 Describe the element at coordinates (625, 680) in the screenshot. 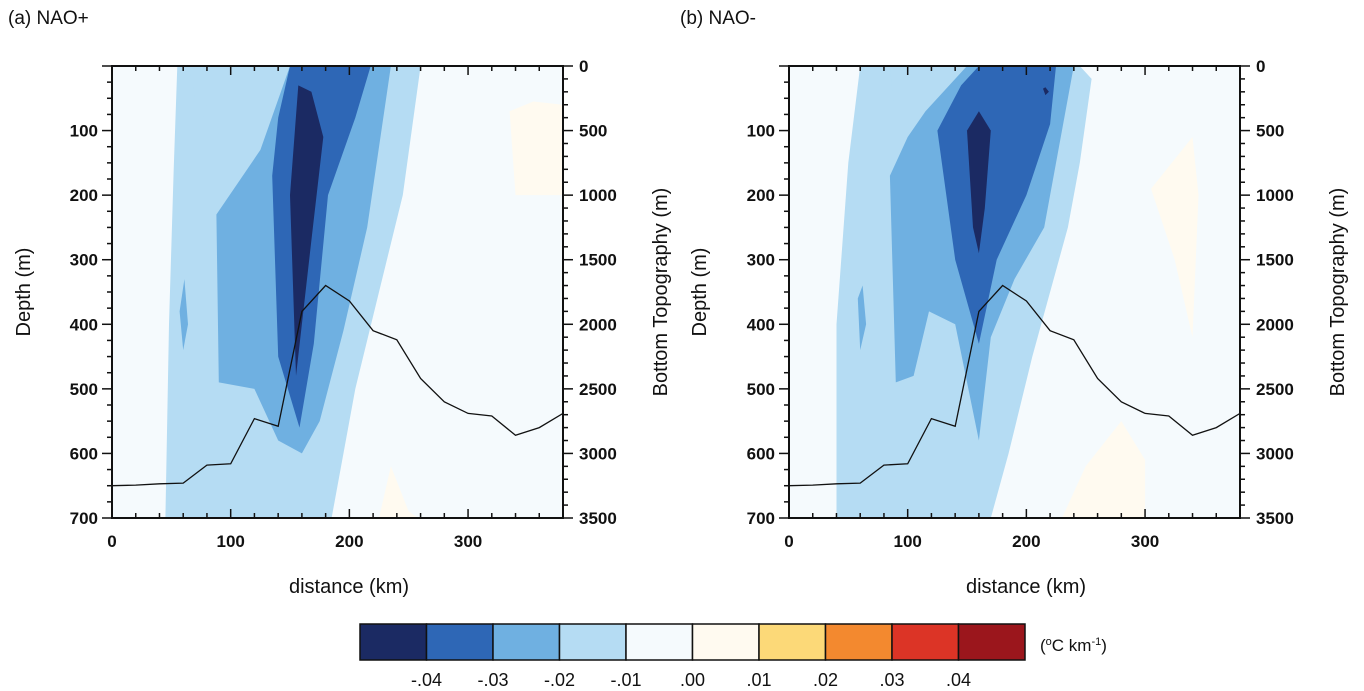

I see `colorbar-tick-label: -.01` at that location.